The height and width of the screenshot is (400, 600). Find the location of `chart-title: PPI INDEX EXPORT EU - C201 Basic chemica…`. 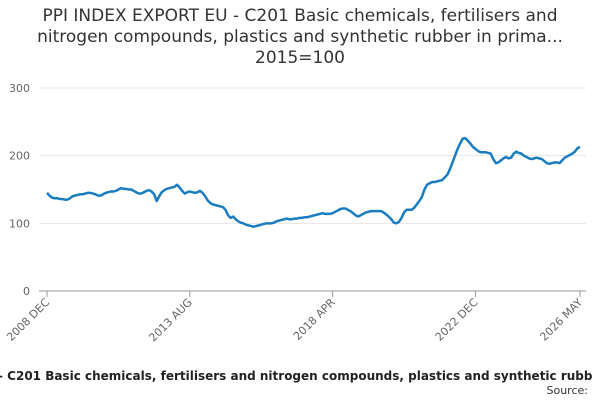

chart-title: PPI INDEX EXPORT EU - C201 Basic chemica… is located at coordinates (300, 37).